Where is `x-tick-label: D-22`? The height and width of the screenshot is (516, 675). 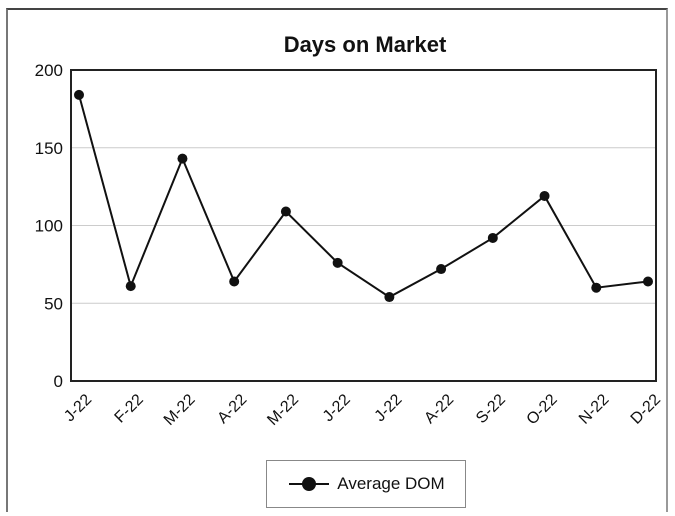 x-tick-label: D-22 is located at coordinates (646, 409).